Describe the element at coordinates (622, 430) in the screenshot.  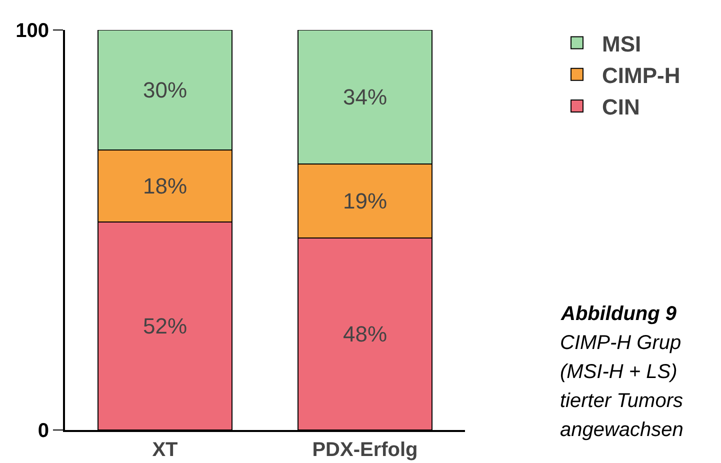
I see `text: angewachsen` at that location.